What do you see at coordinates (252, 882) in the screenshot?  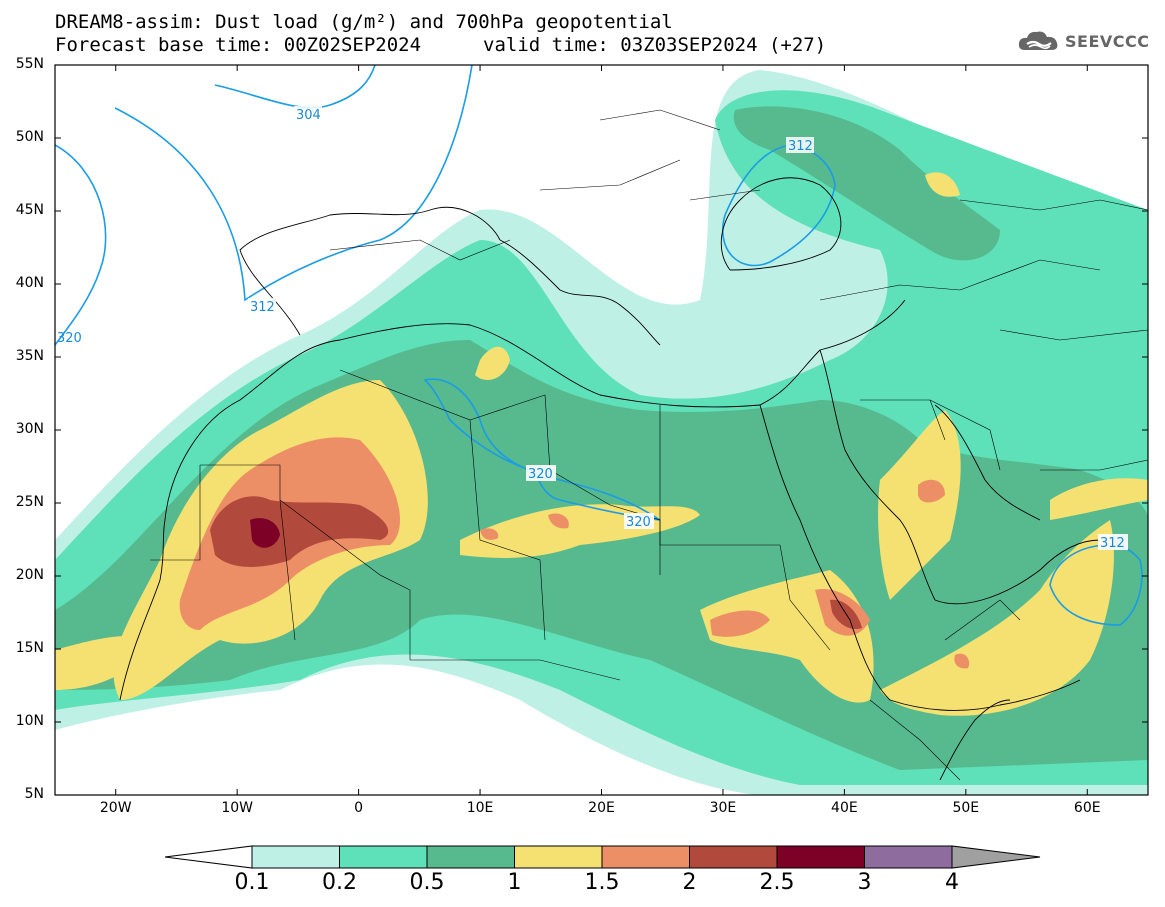 I see `colorbar-label: 0.1` at bounding box center [252, 882].